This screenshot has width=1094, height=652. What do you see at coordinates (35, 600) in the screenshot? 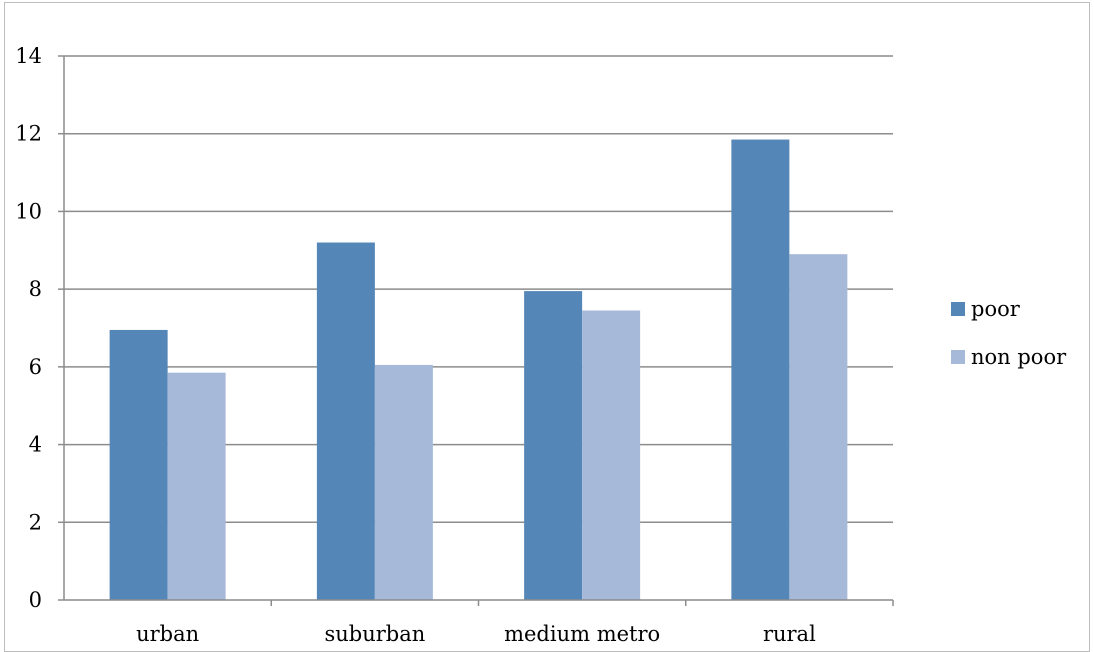
I see `y-tick-label: 0` at bounding box center [35, 600].